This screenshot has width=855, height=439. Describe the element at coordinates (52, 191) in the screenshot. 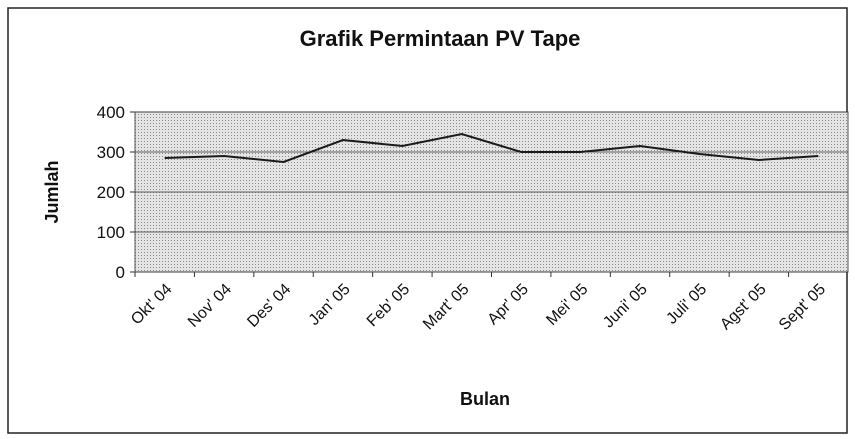

I see `y-axis-label: Jumlah` at that location.